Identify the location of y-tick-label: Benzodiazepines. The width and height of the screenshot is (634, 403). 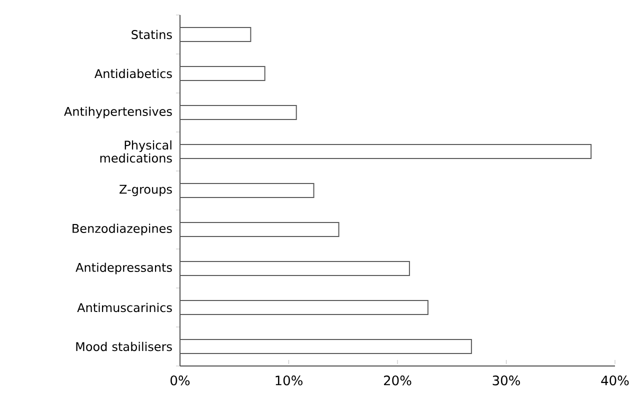
(122, 230).